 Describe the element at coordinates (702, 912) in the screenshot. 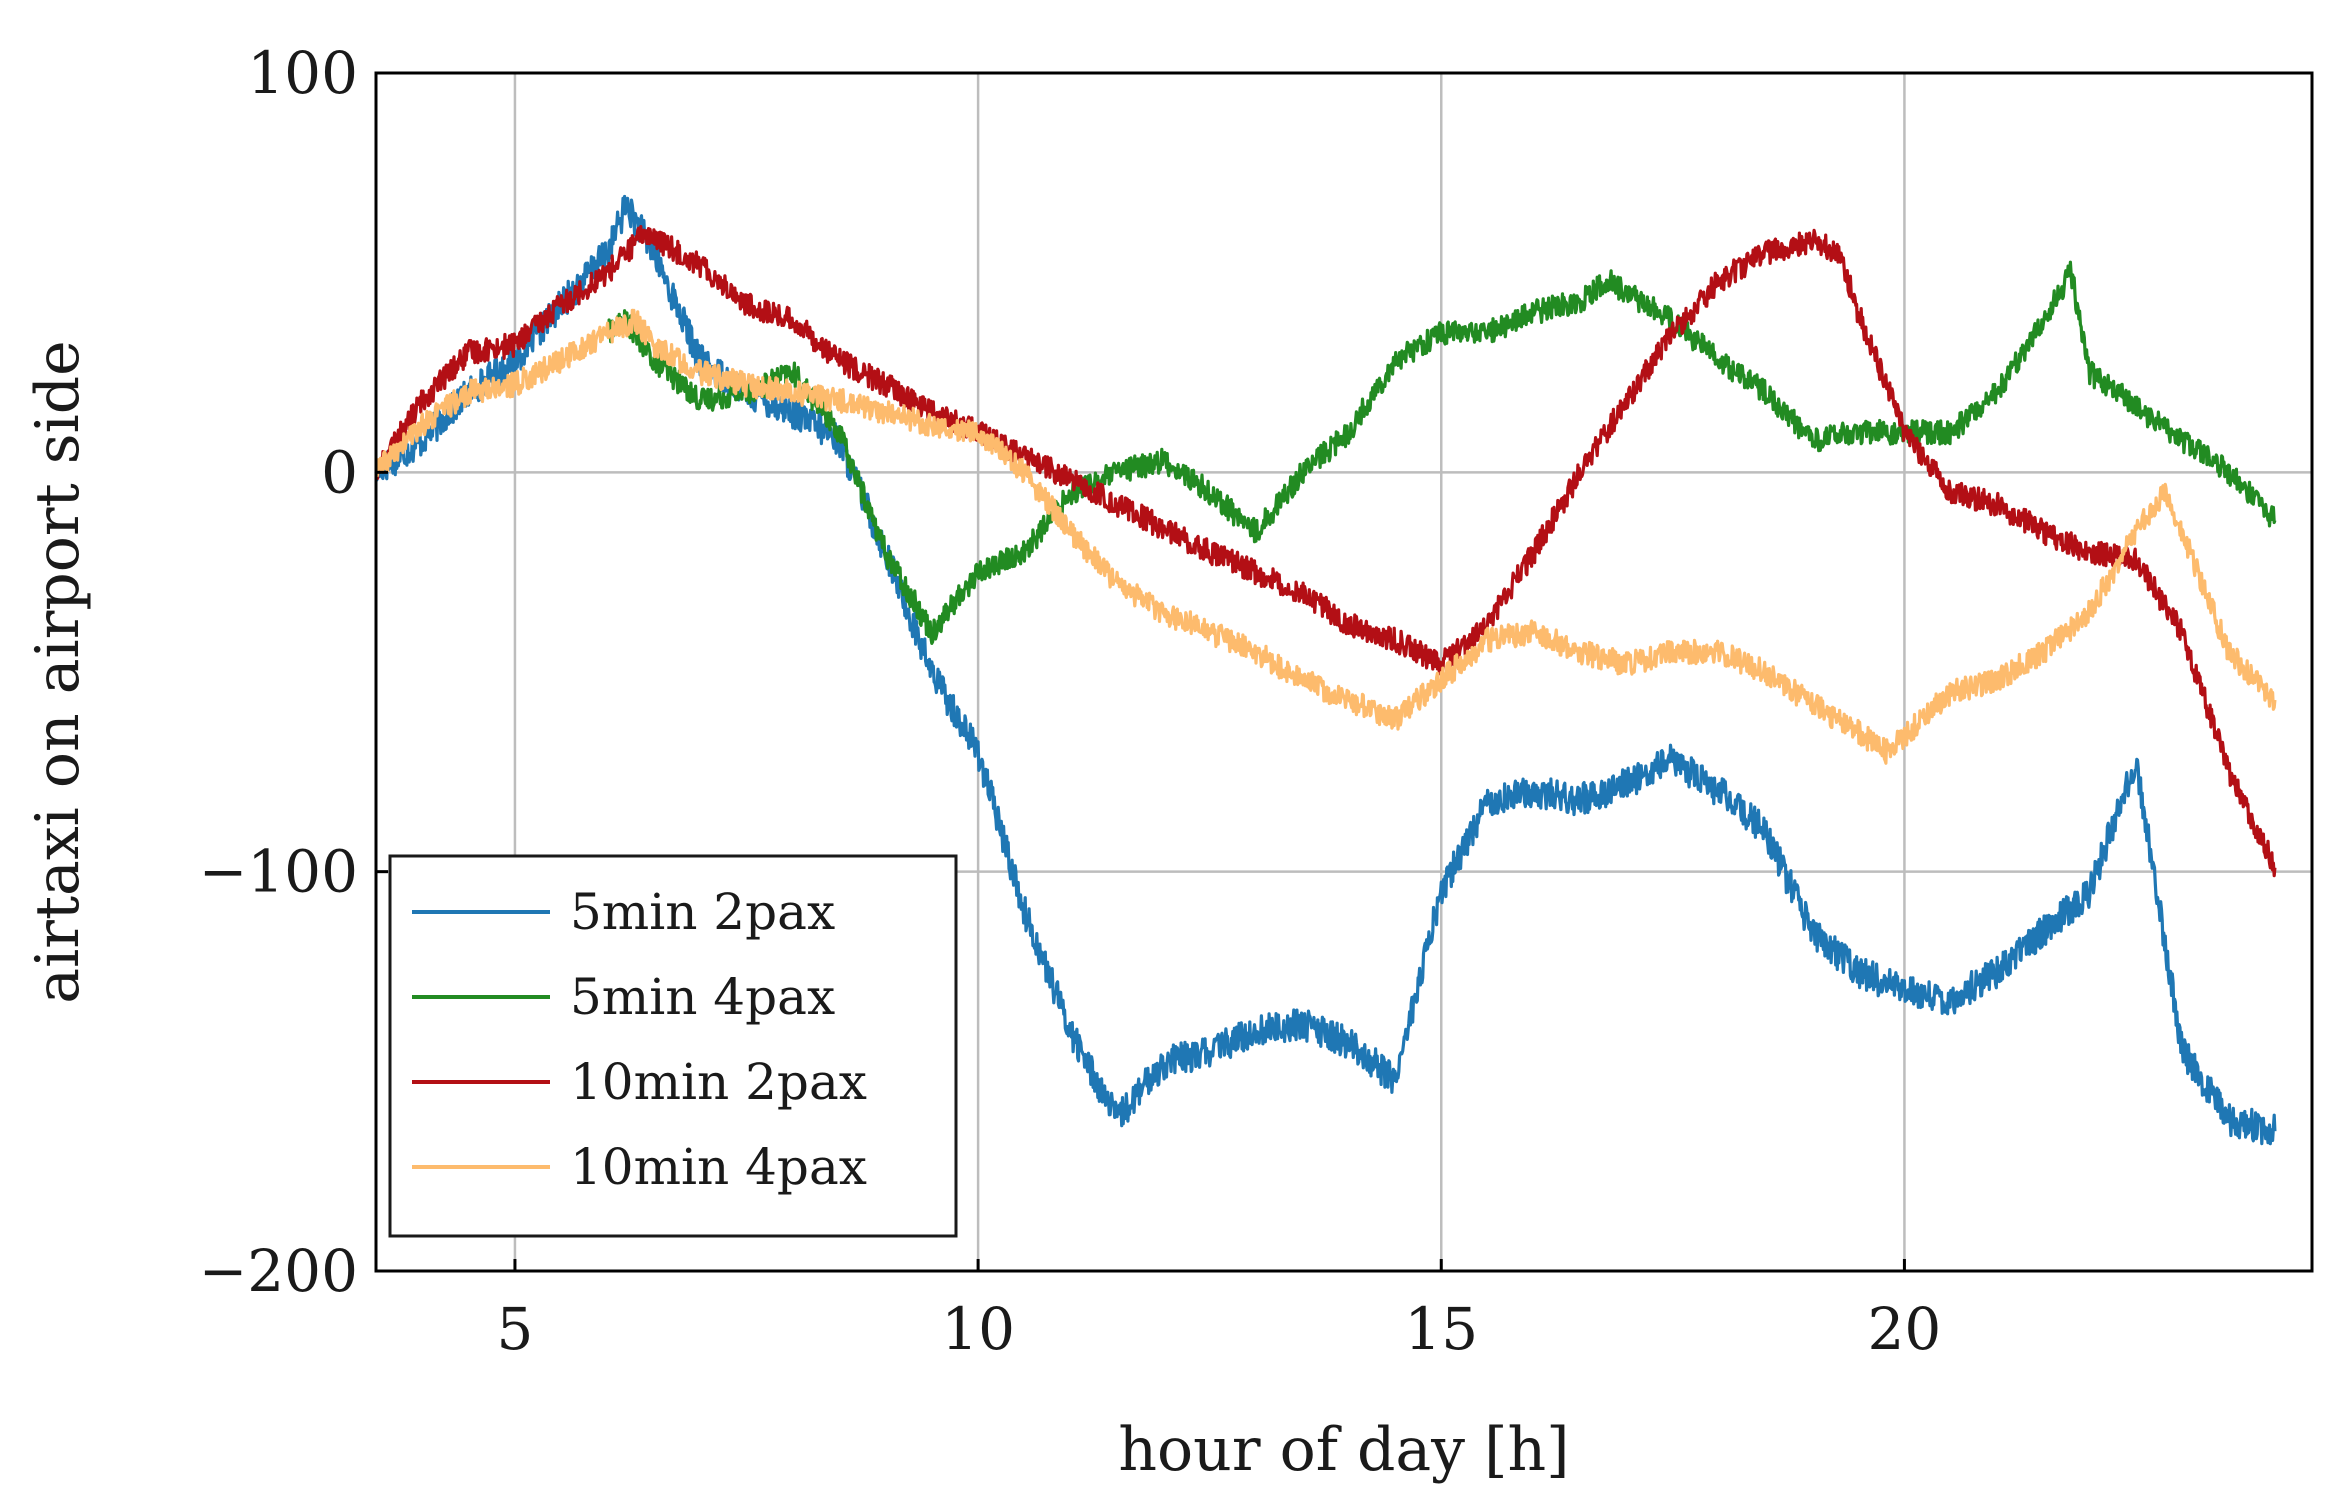

I see `legend-label: 5min 2pax` at that location.